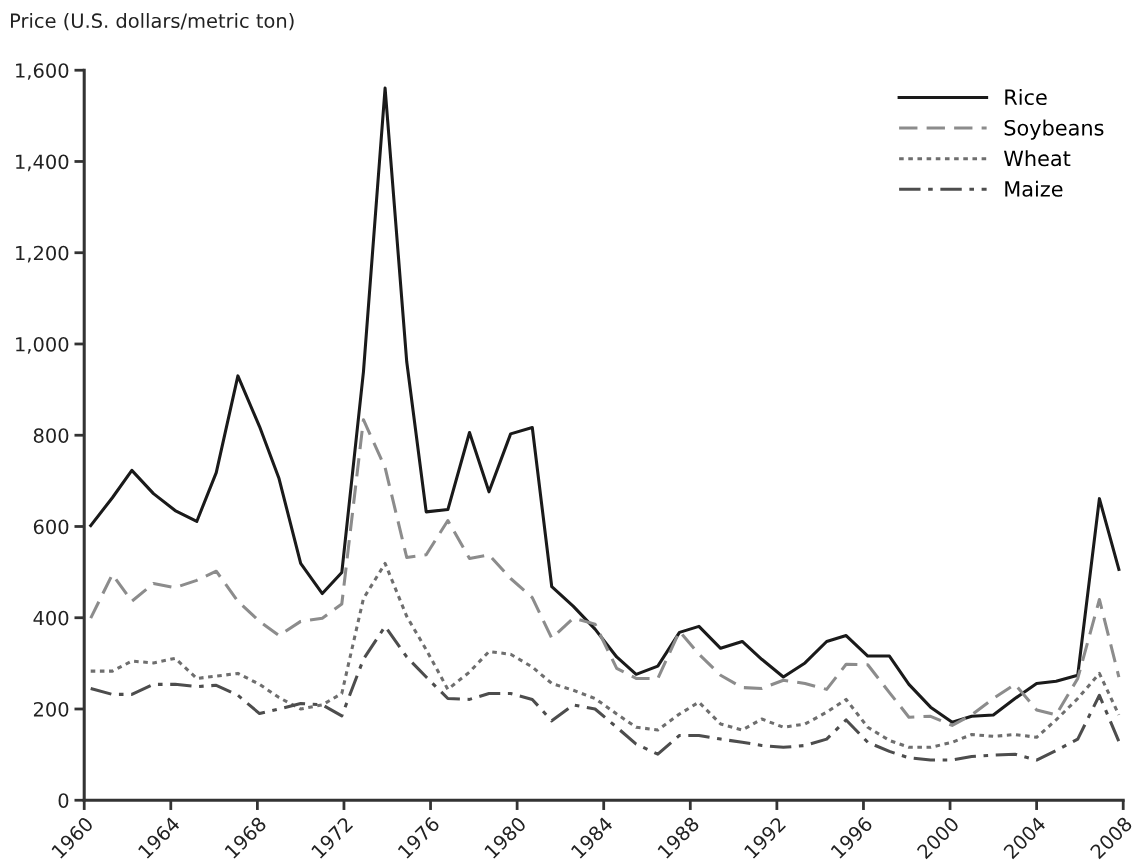 Image resolution: width=1138 pixels, height=867 pixels. Describe the element at coordinates (51, 527) in the screenshot. I see `y-tick-label: 600` at that location.